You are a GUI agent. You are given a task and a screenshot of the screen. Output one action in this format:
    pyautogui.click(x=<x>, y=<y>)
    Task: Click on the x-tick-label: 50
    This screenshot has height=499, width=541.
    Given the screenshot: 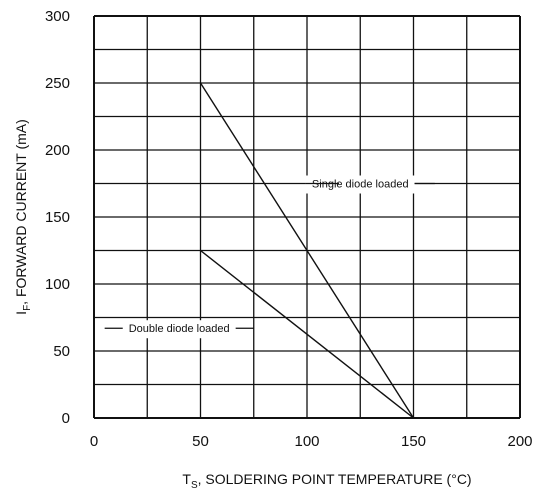 What is the action you would take?
    pyautogui.click(x=200, y=441)
    